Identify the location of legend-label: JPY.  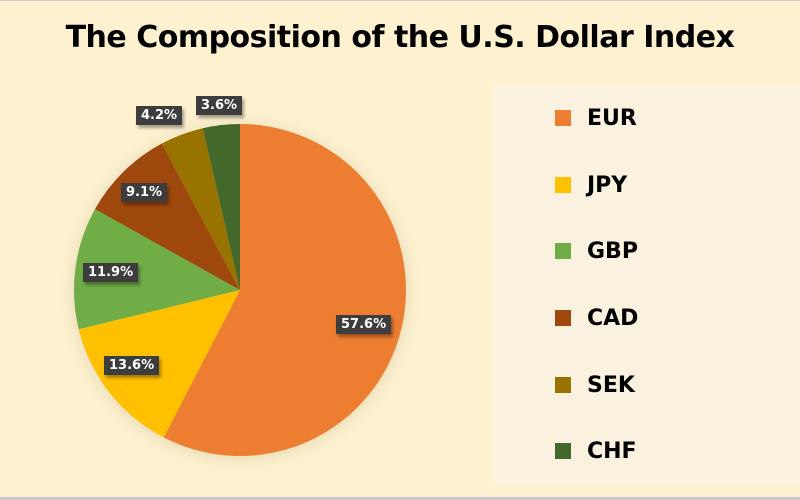
(607, 185).